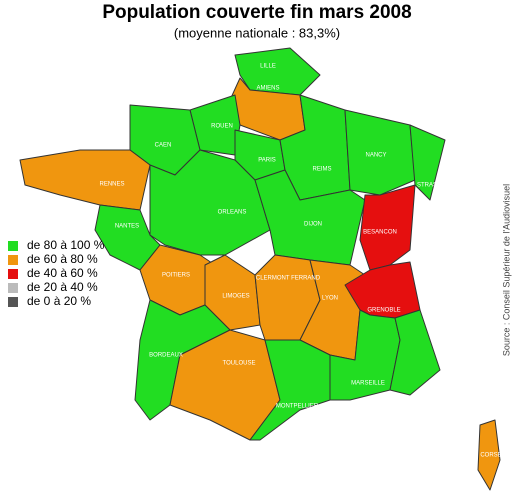  Describe the element at coordinates (383, 311) in the screenshot. I see `region-label: GRENOBLE` at that location.